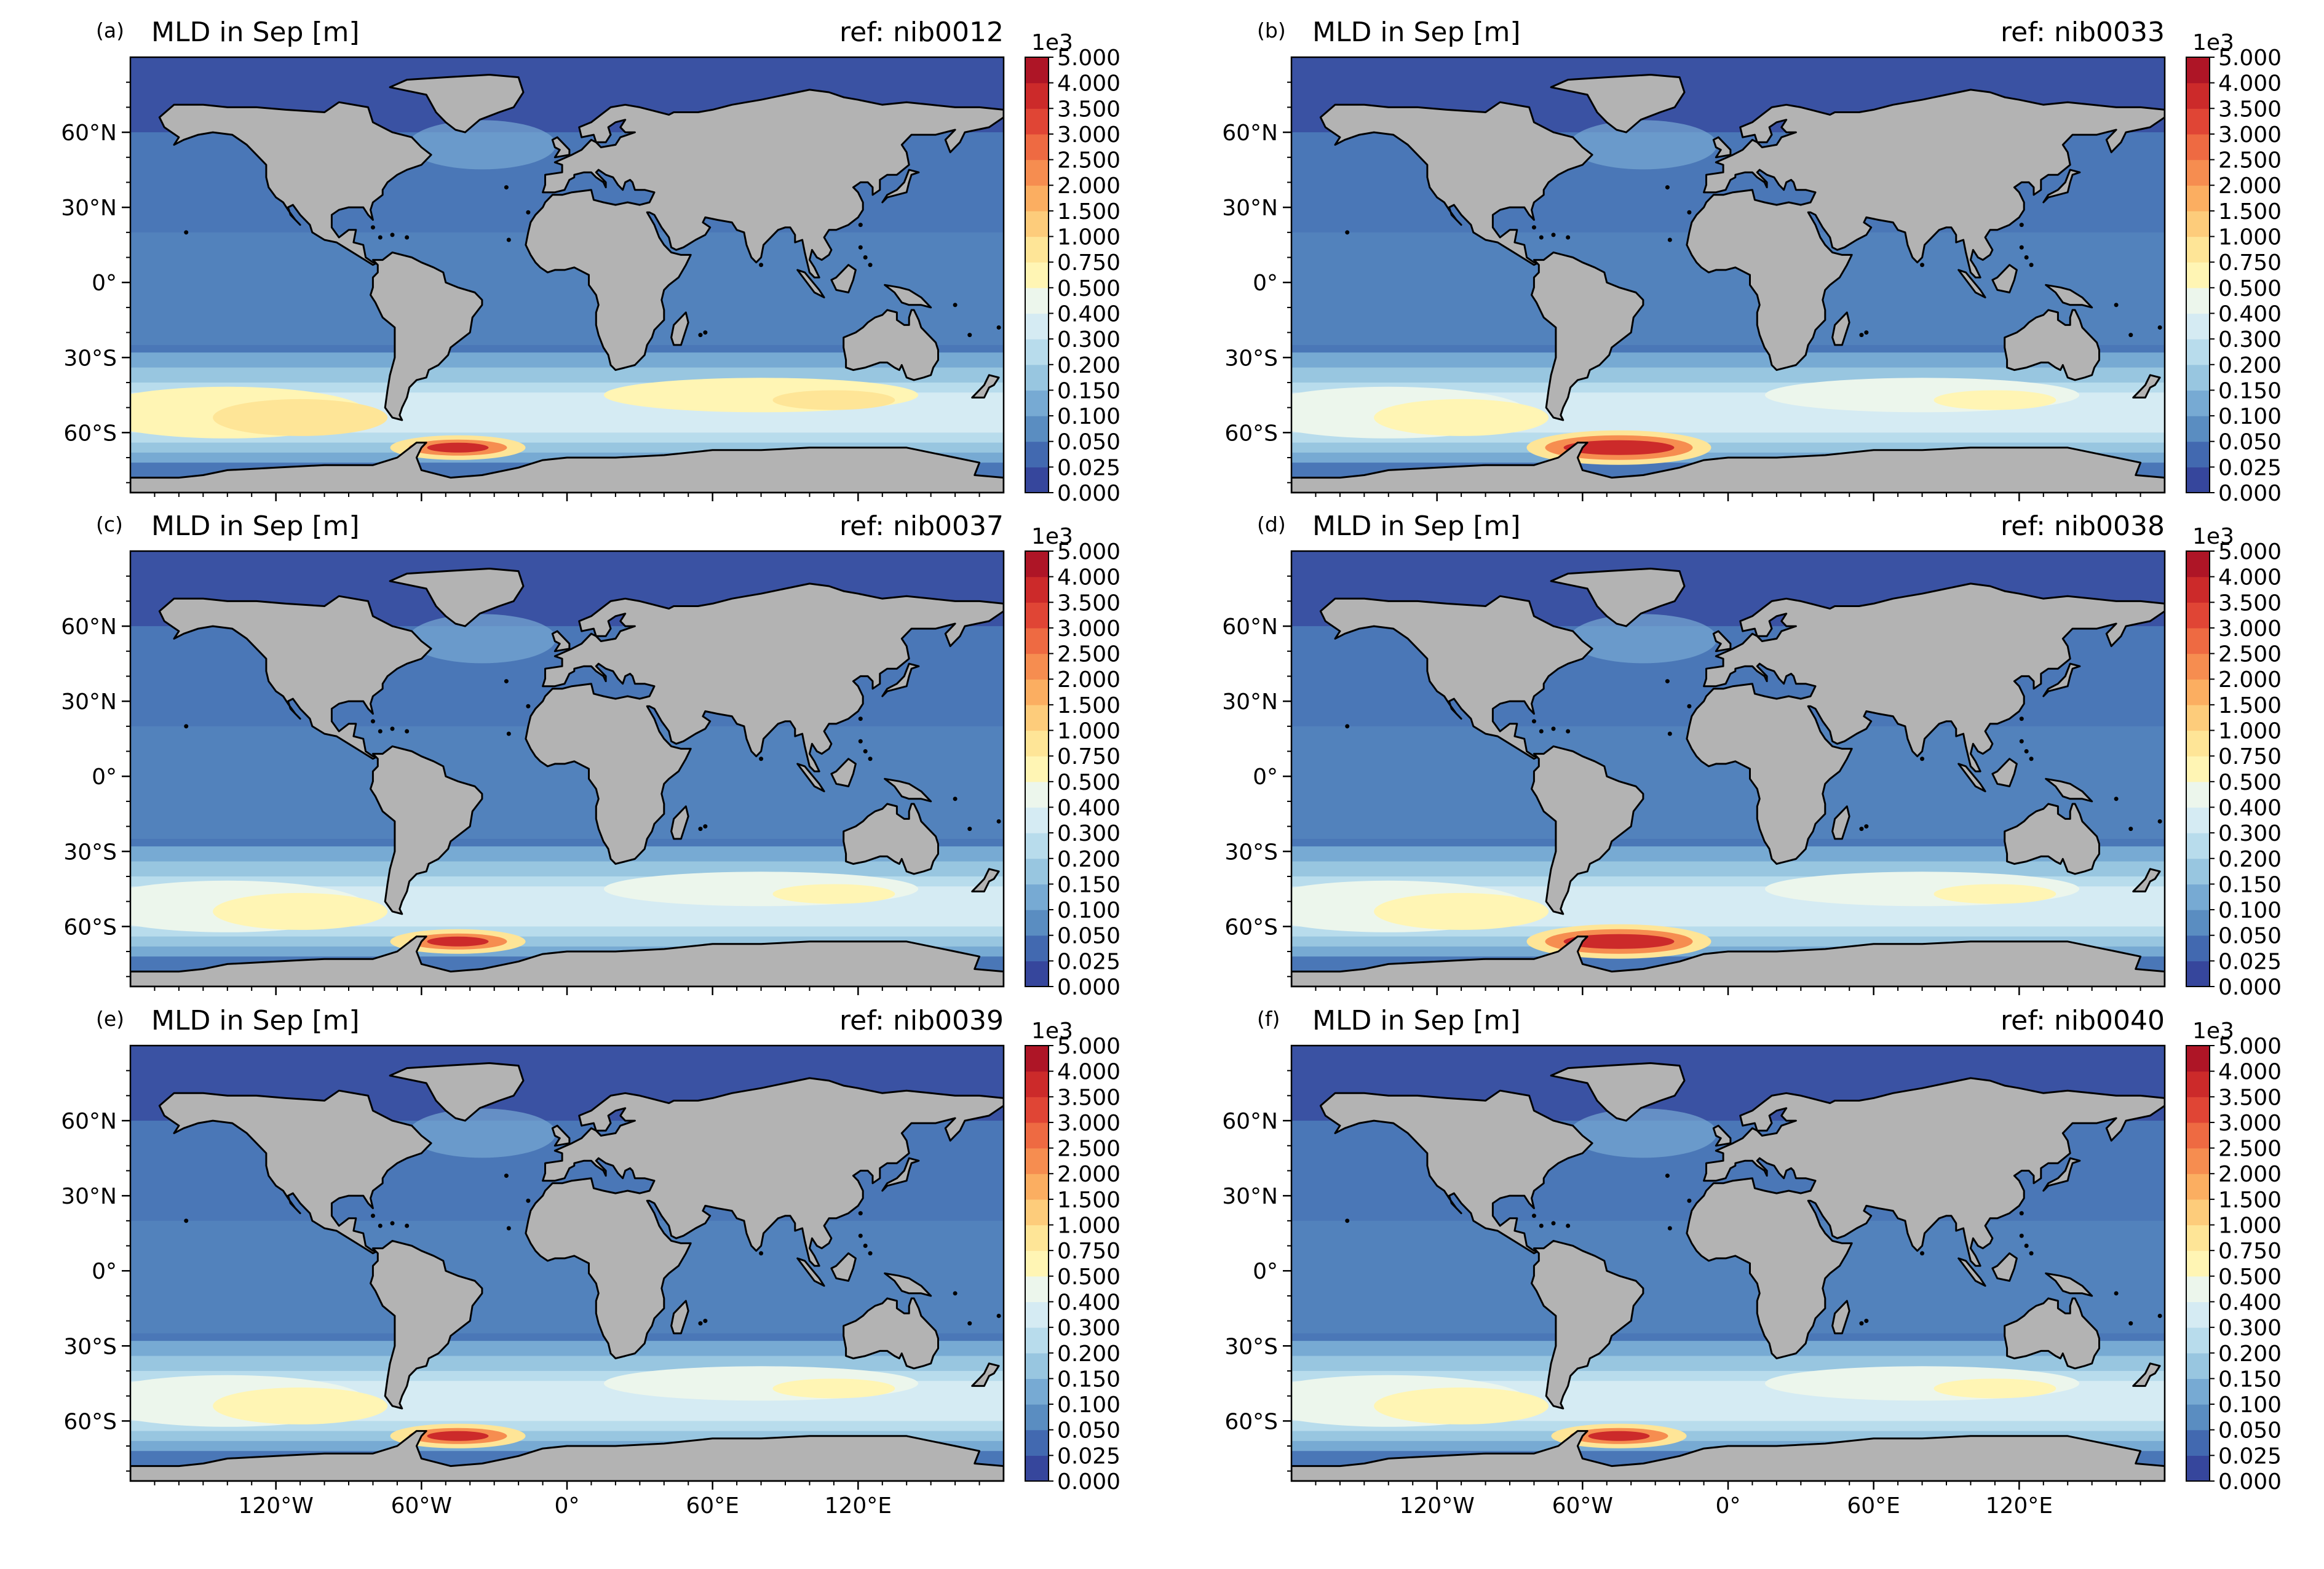 The image size is (2324, 1569). What do you see at coordinates (1874, 1506) in the screenshot?
I see `lon-label: 60°E` at bounding box center [1874, 1506].